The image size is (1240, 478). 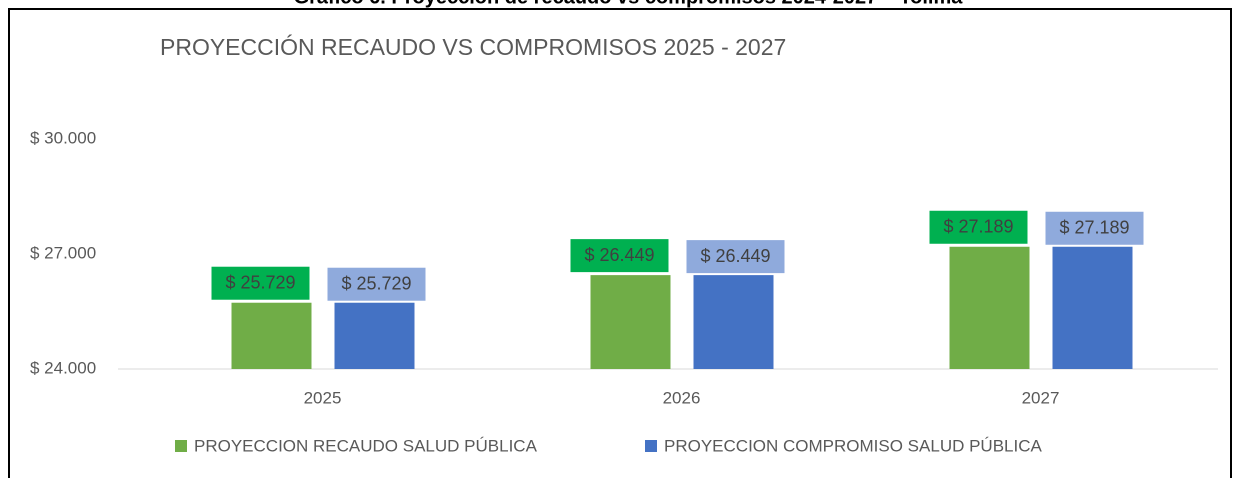 I want to click on x-tick-label: 2026, so click(x=682, y=397).